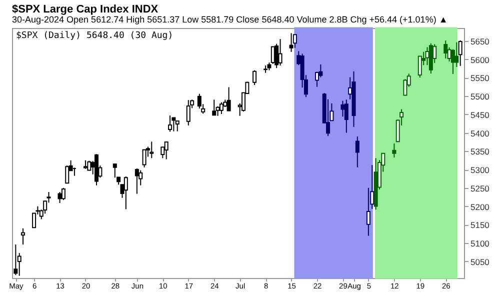  Describe the element at coordinates (480, 78) in the screenshot. I see `y-tick-label: 5550` at that location.